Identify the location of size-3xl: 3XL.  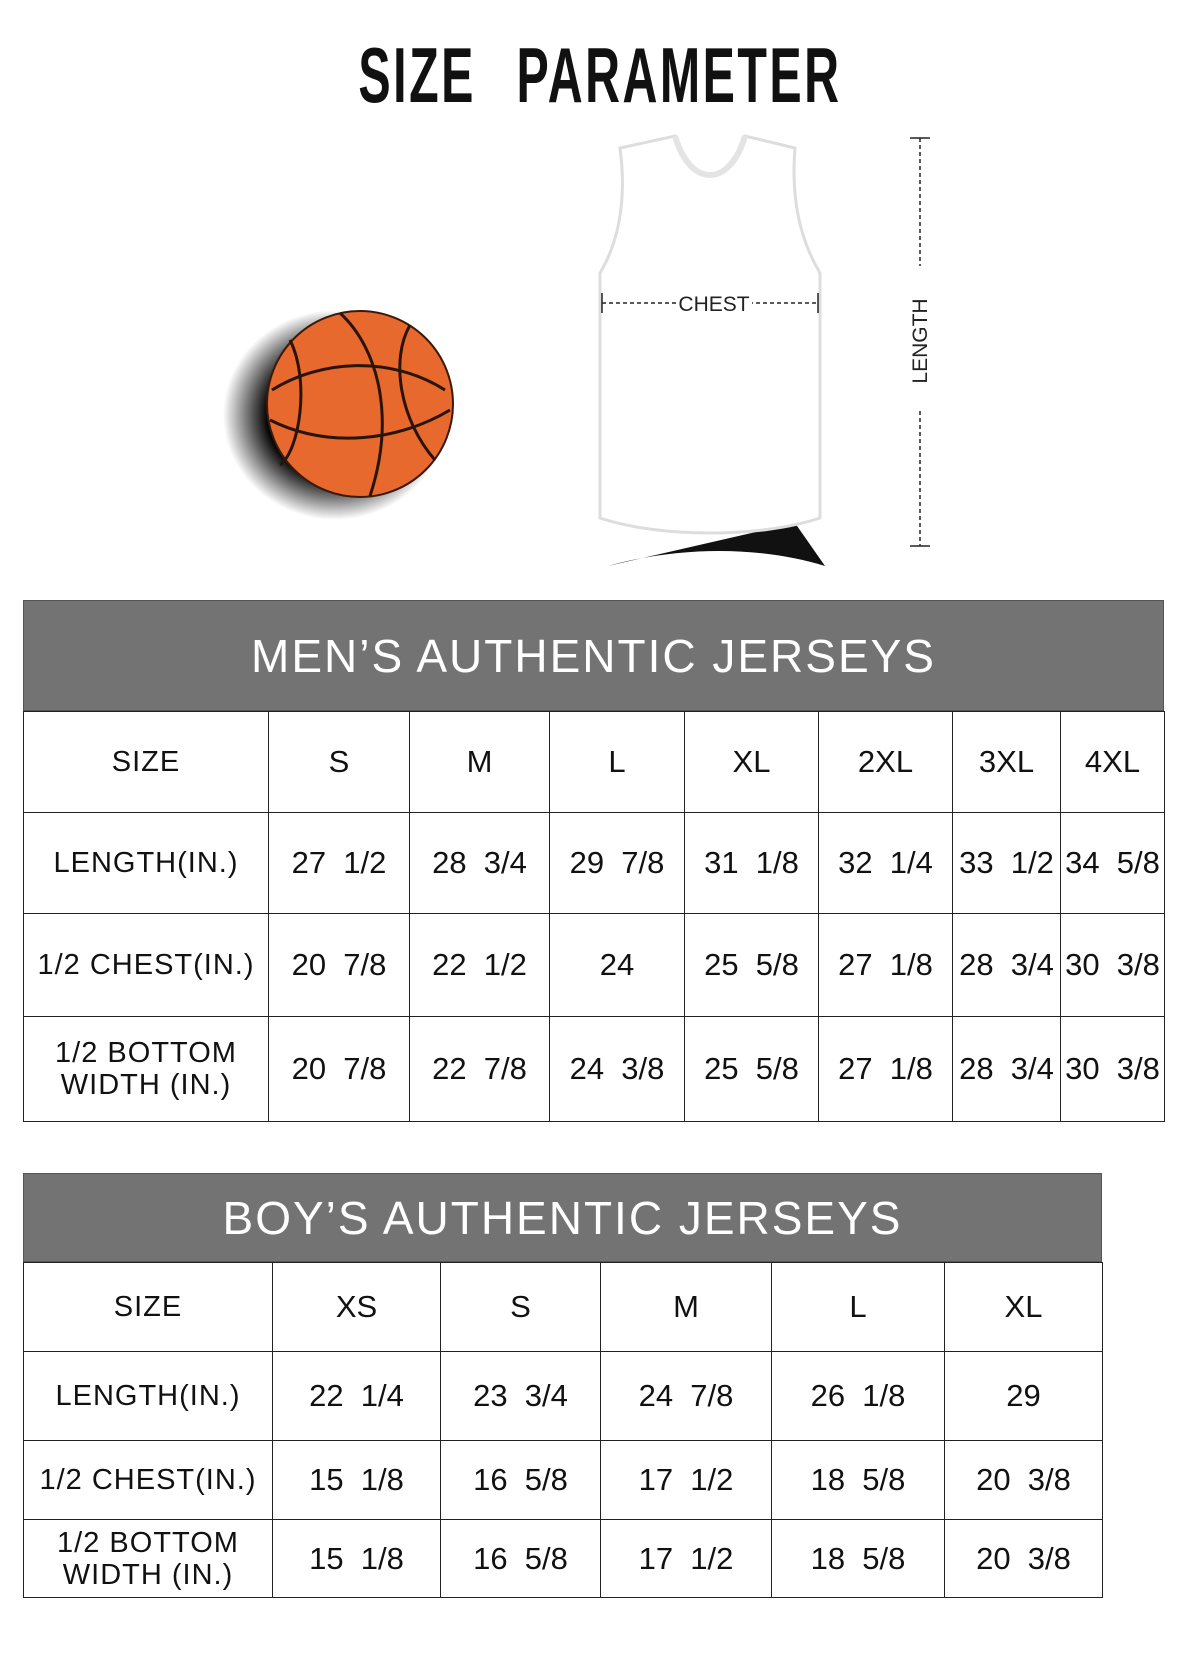
(1006, 762).